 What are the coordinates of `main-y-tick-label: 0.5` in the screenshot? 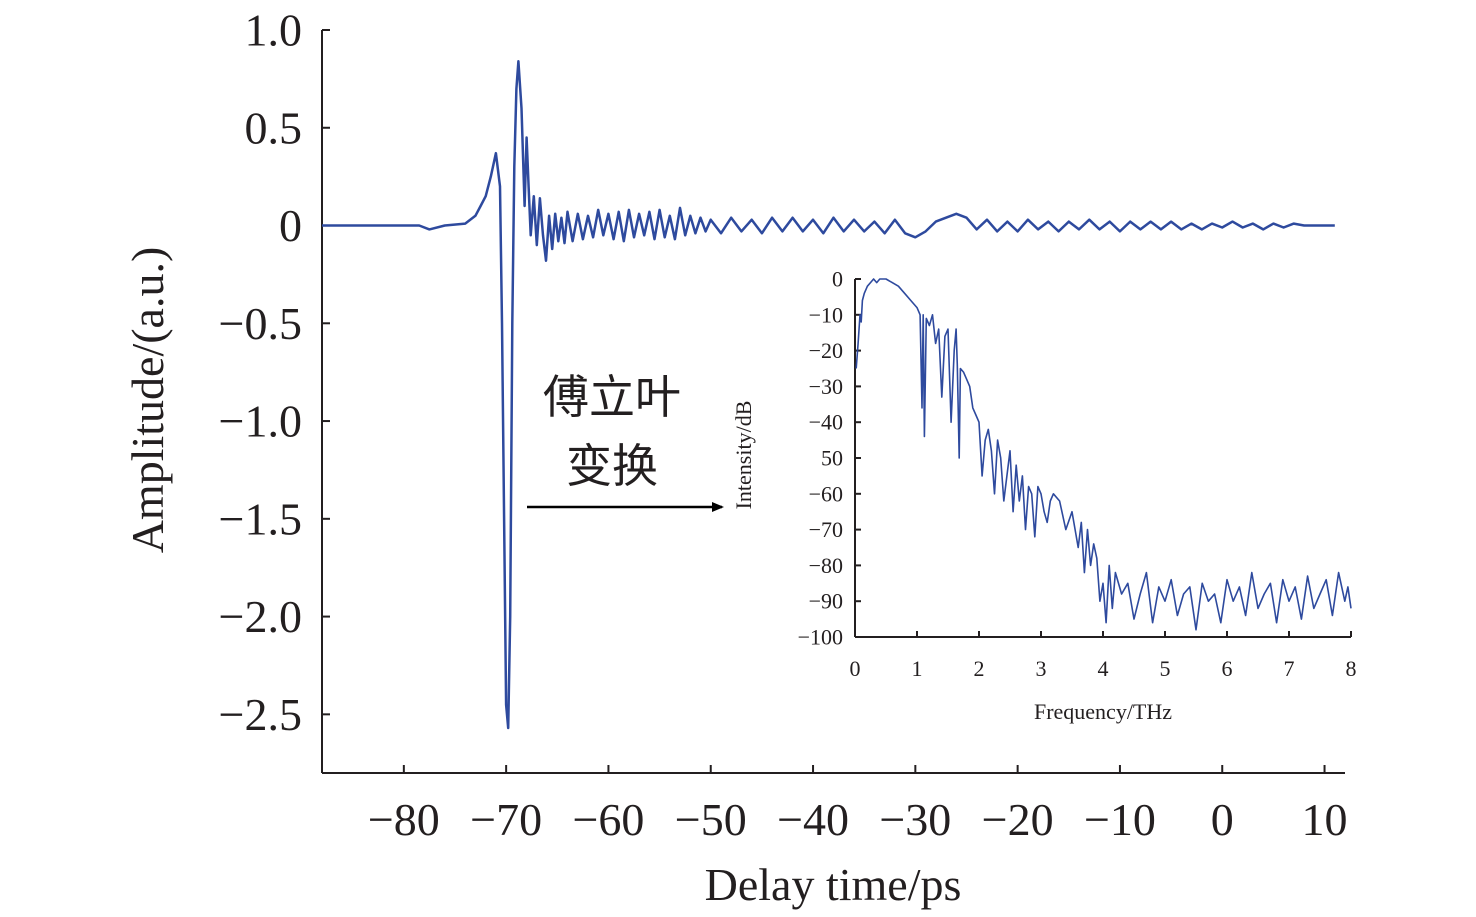 It's located at (274, 127).